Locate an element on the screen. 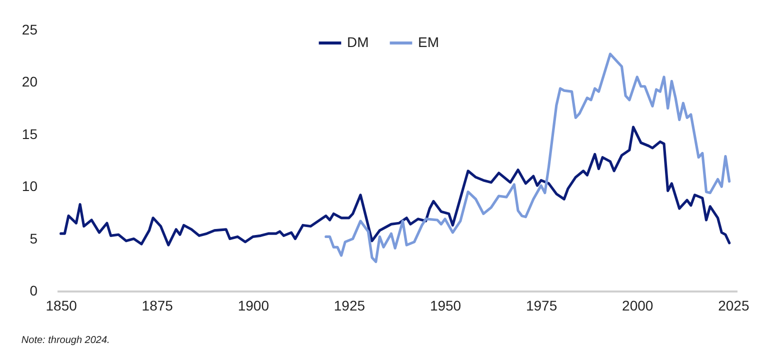 This screenshot has width=778, height=360. x-tick-label: 1950 is located at coordinates (446, 306).